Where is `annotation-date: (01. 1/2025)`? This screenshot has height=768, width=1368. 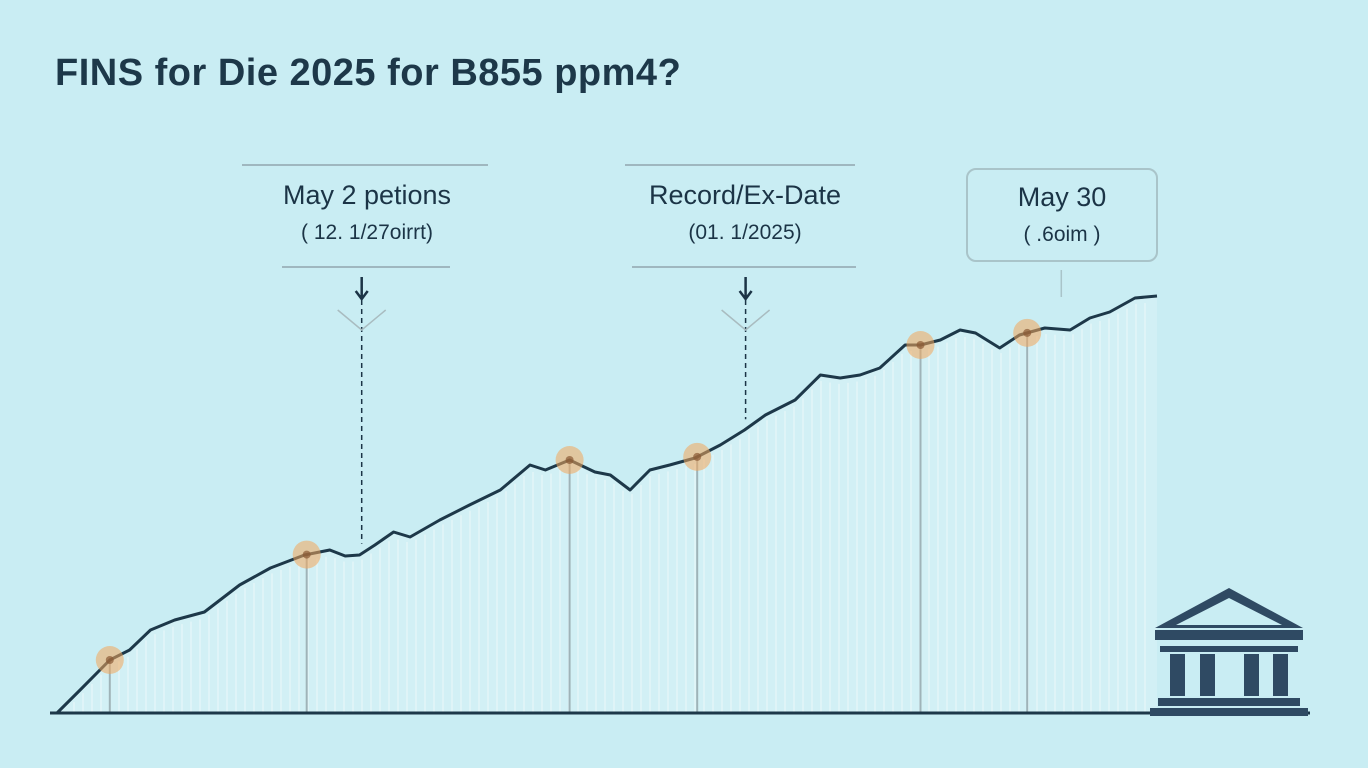 annotation-date: (01. 1/2025) is located at coordinates (745, 232).